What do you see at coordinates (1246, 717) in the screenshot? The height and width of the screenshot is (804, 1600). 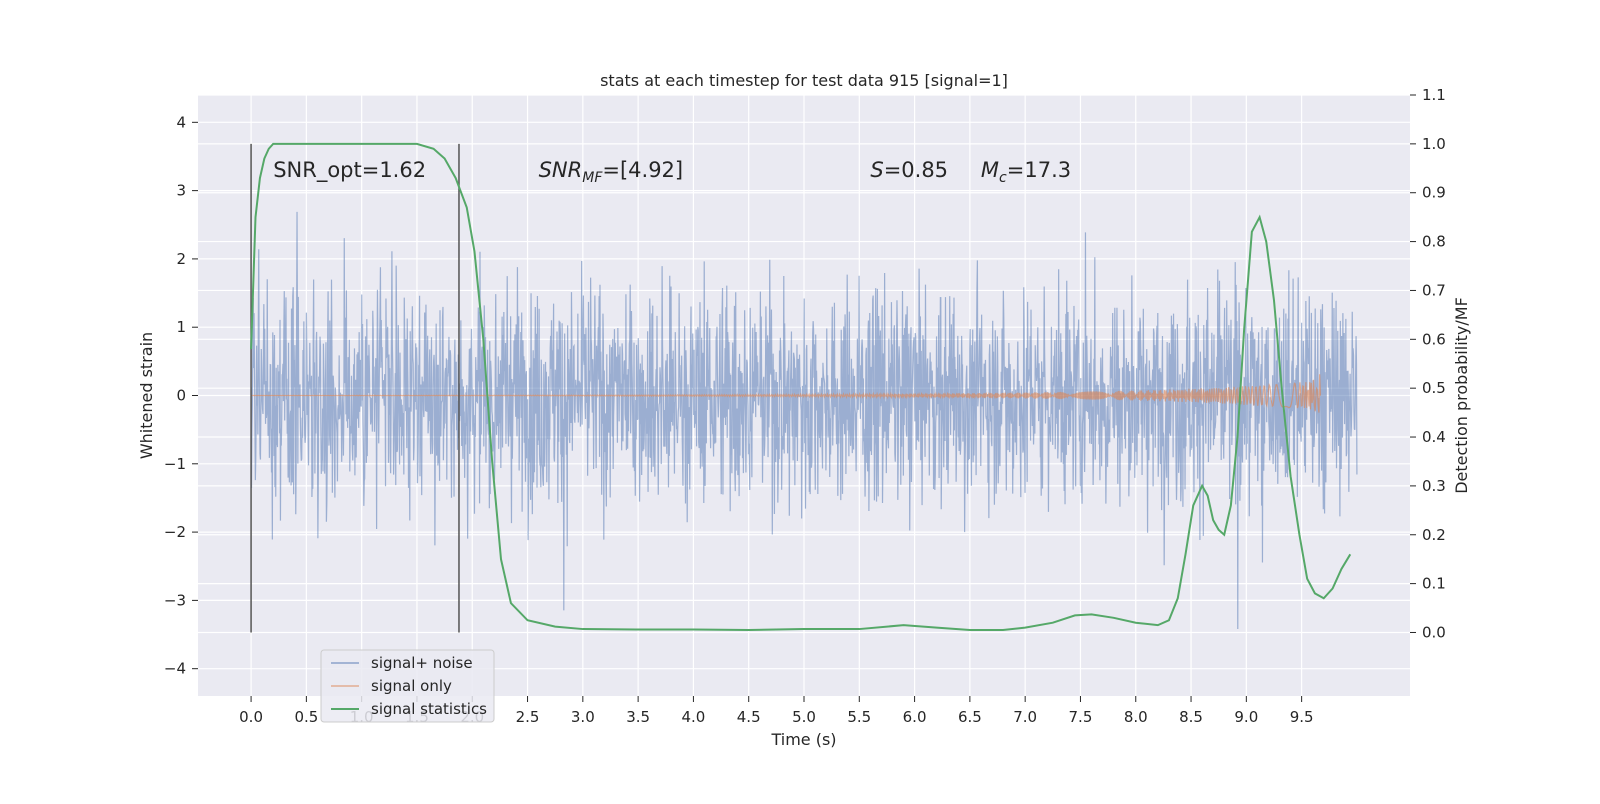 I see `x-tick-label: 9.0` at bounding box center [1246, 717].